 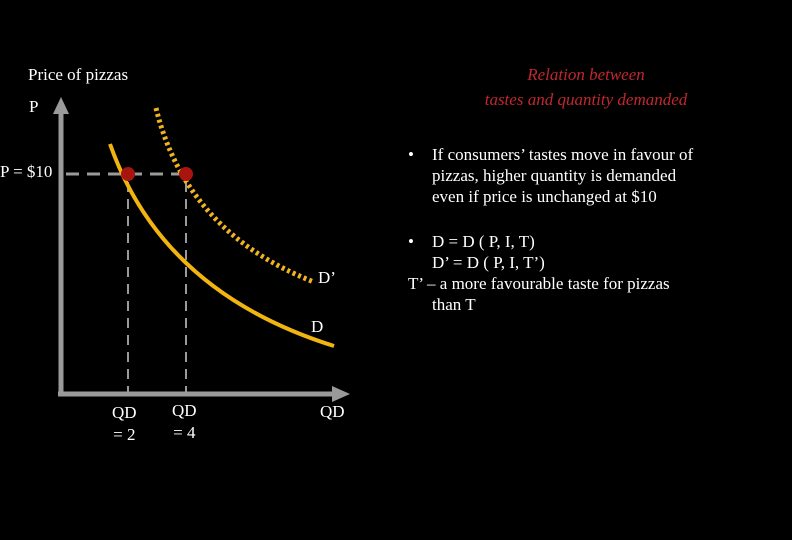 I want to click on slide-title-line-1: Relation between, so click(x=586, y=74).